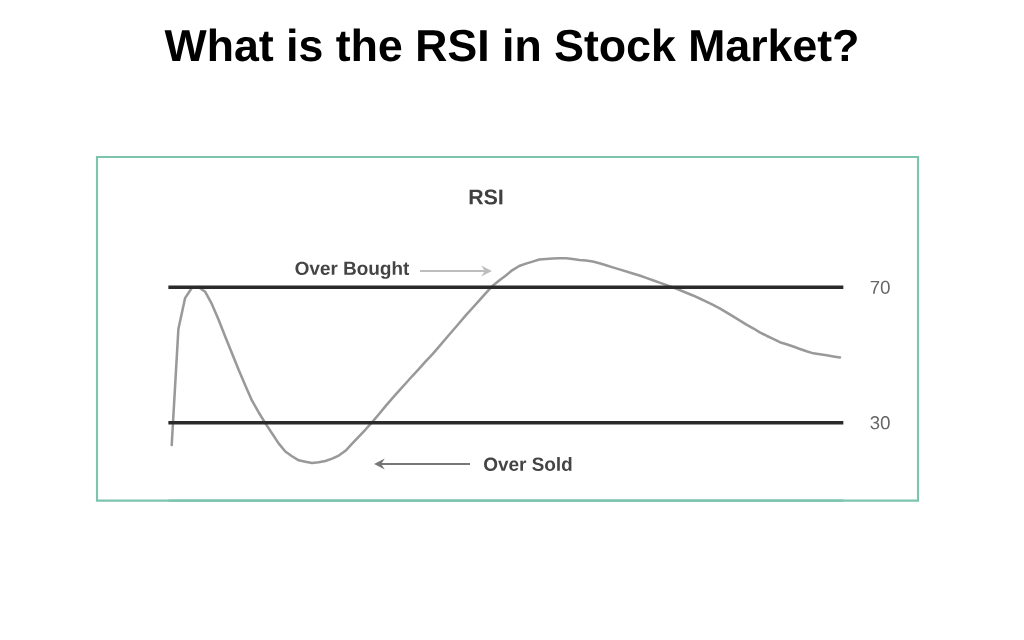 The image size is (1024, 640). Describe the element at coordinates (880, 423) in the screenshot. I see `y-tick-label: 30` at that location.